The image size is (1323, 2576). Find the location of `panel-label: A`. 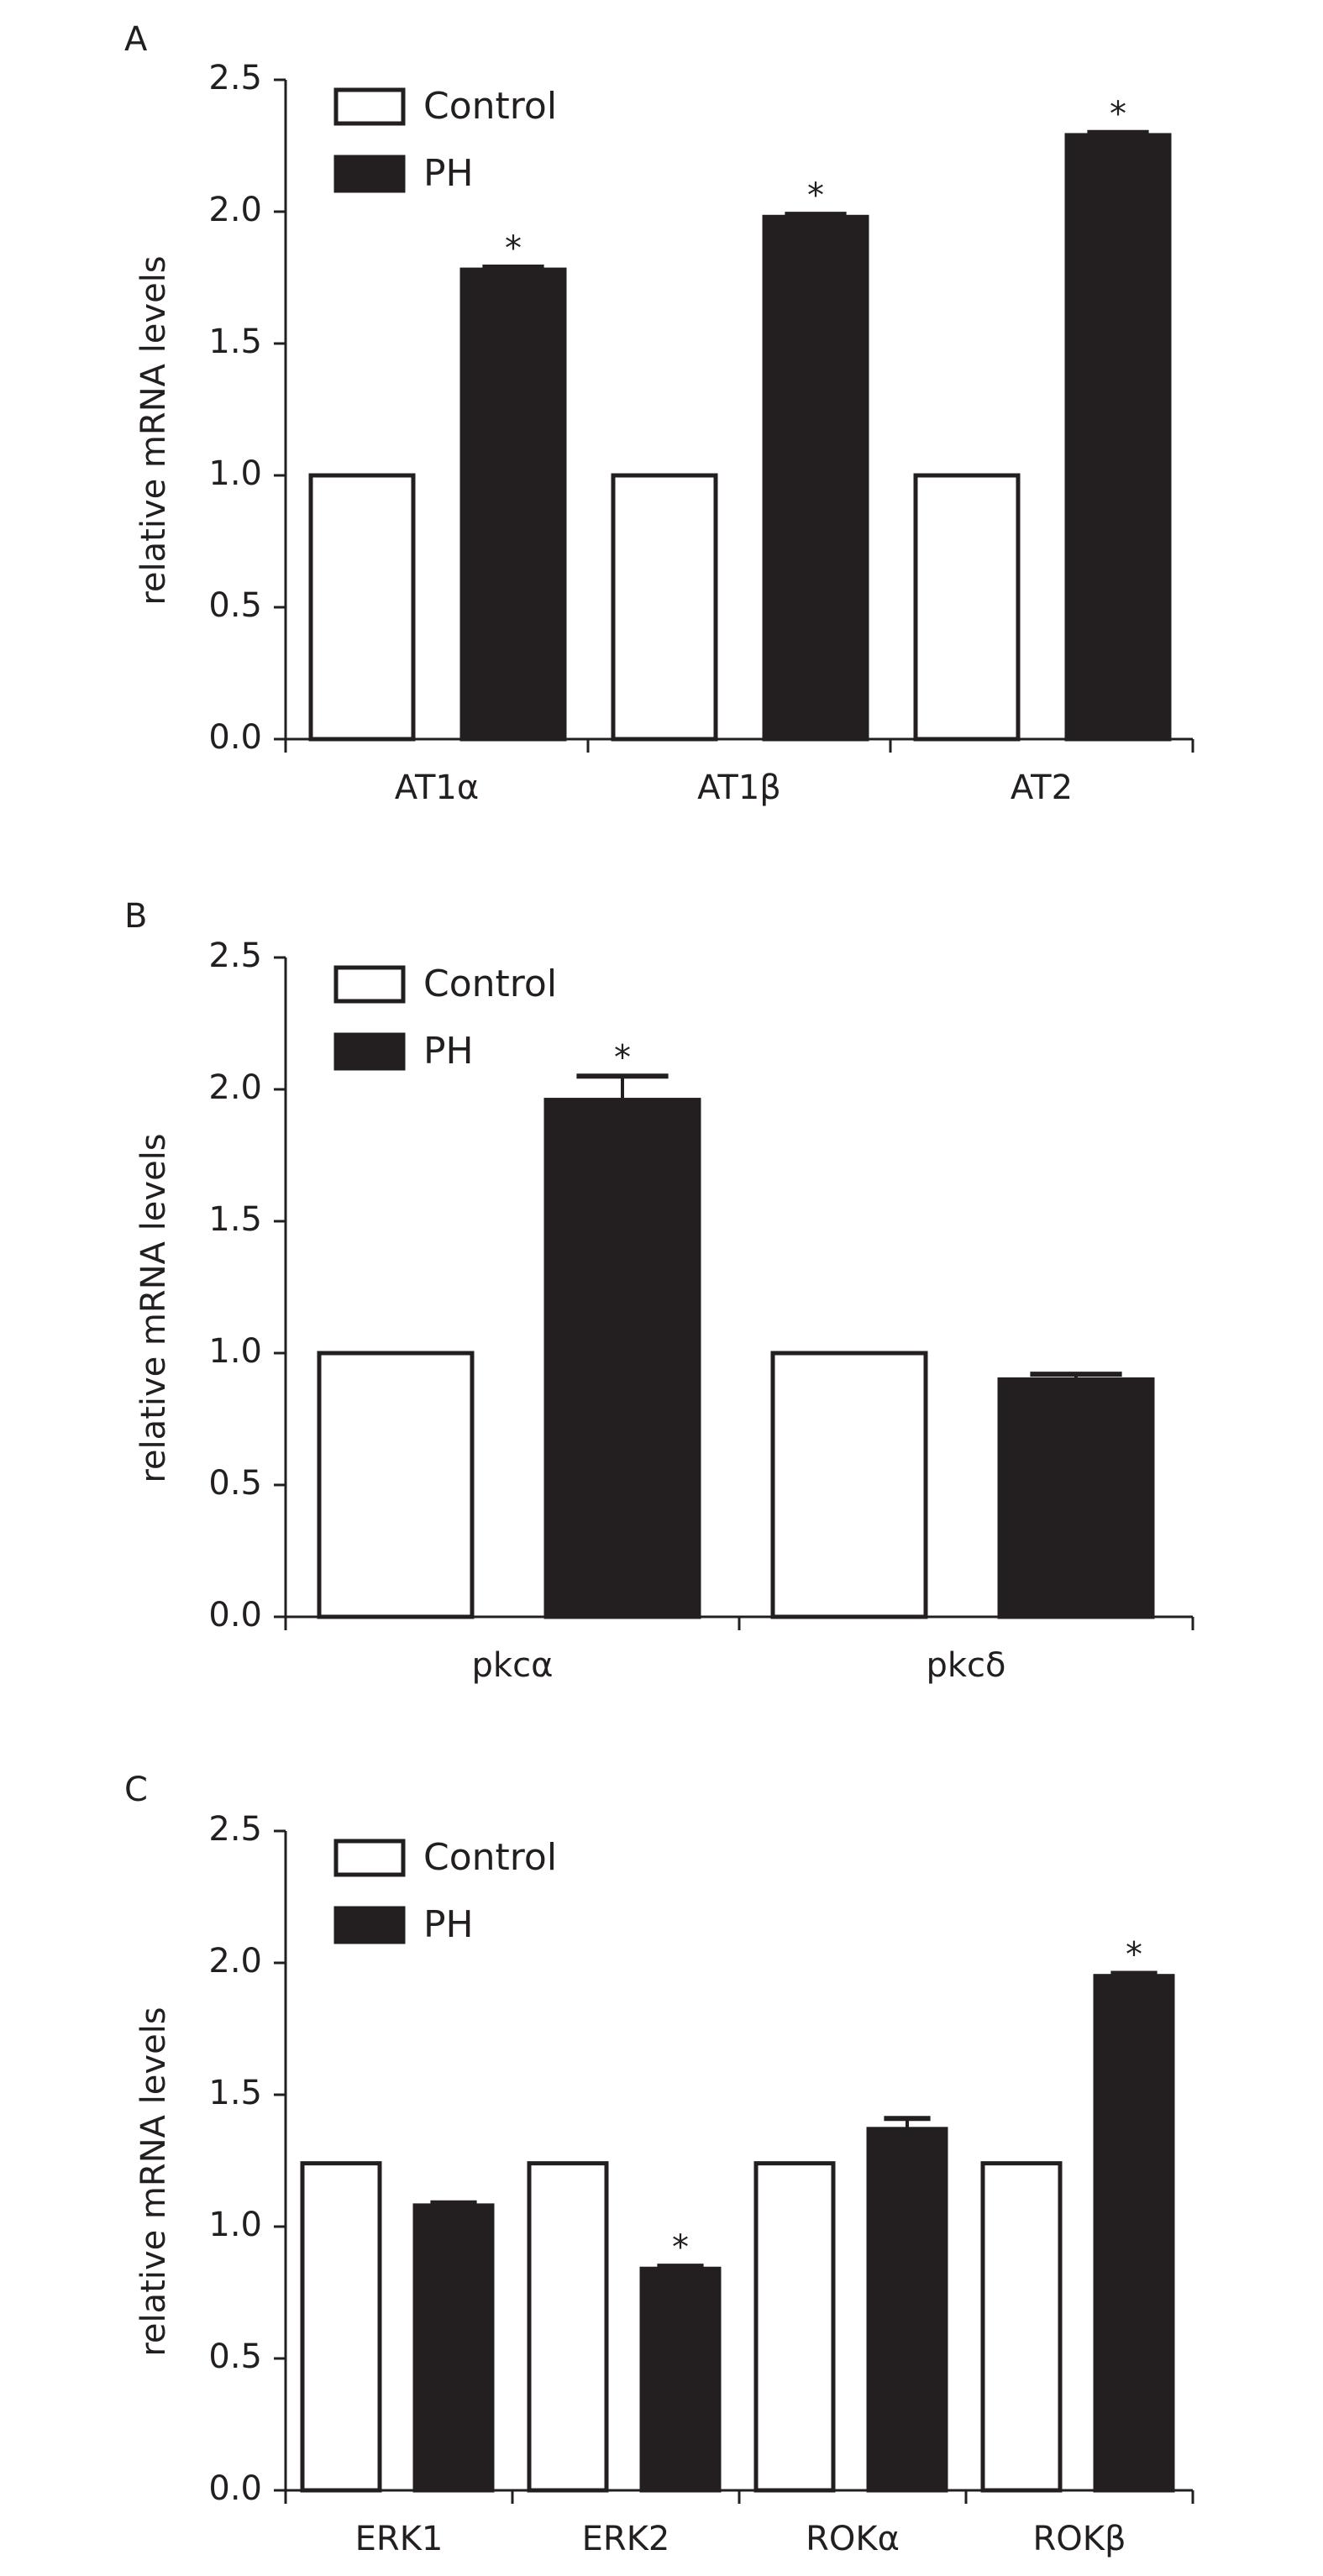

panel-label: A is located at coordinates (136, 39).